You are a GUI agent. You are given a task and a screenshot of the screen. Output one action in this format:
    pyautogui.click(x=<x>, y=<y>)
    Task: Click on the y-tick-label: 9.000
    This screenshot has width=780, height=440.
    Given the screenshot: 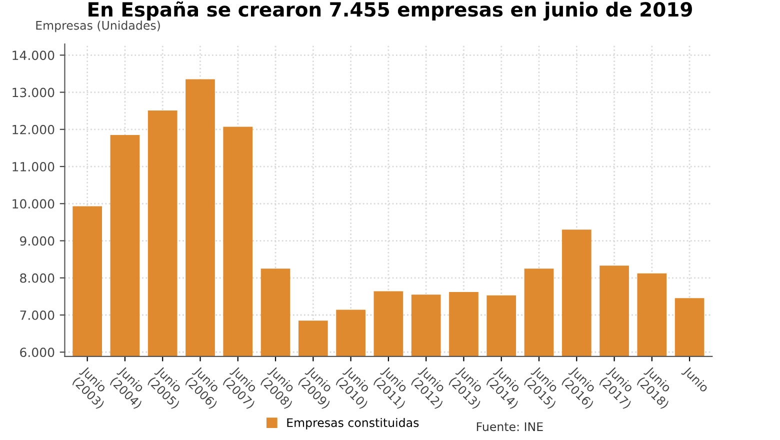 What is the action you would take?
    pyautogui.click(x=37, y=241)
    